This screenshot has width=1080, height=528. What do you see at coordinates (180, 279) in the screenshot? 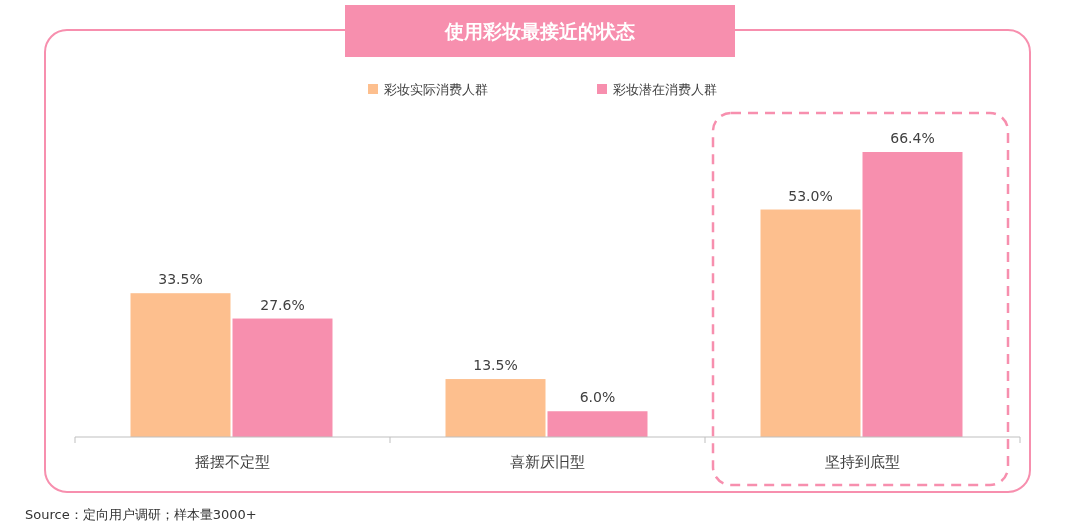
I see `data-label: 33.5%` at bounding box center [180, 279].